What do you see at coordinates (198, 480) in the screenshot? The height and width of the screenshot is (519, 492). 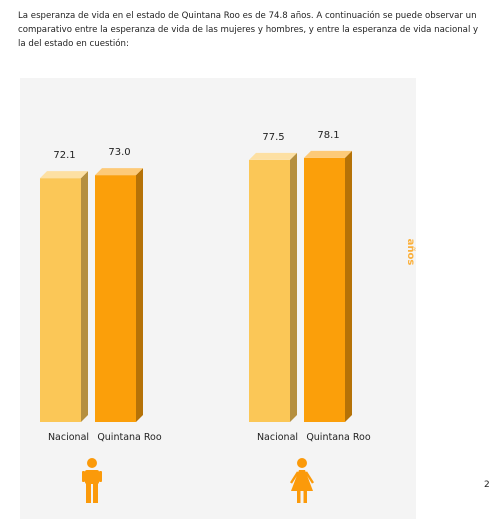 I see `icons-layer` at bounding box center [198, 480].